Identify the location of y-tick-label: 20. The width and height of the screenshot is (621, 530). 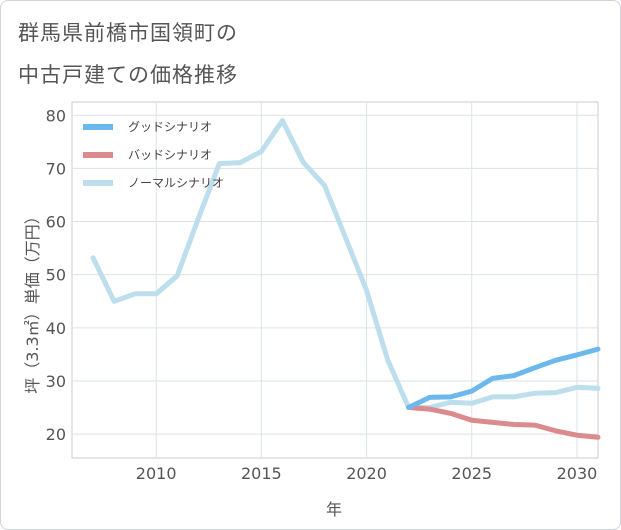
(56, 434).